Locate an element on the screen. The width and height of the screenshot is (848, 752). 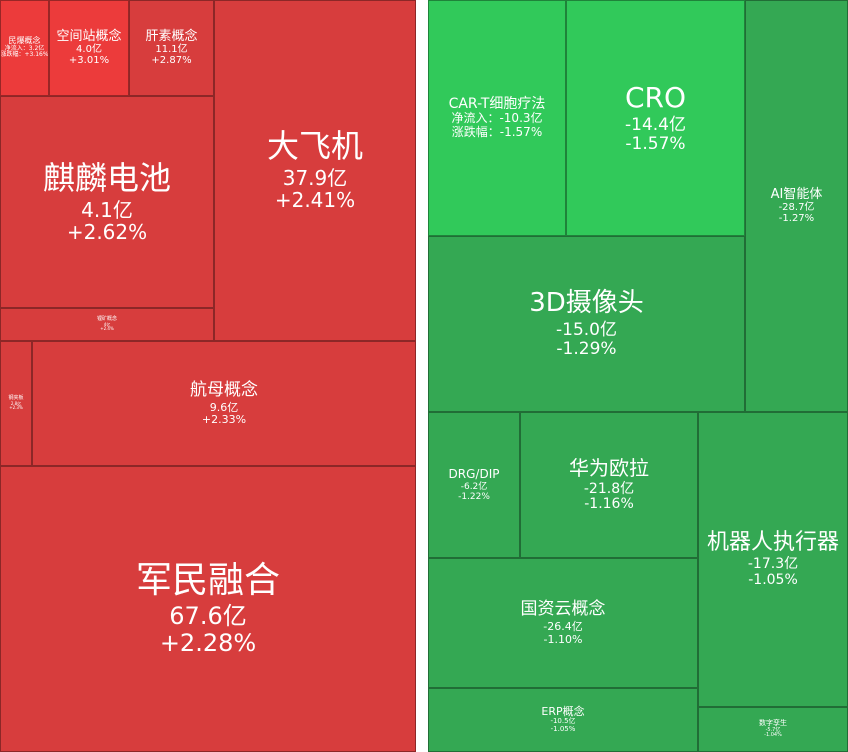
tile-change: +2.28% is located at coordinates (208, 643).